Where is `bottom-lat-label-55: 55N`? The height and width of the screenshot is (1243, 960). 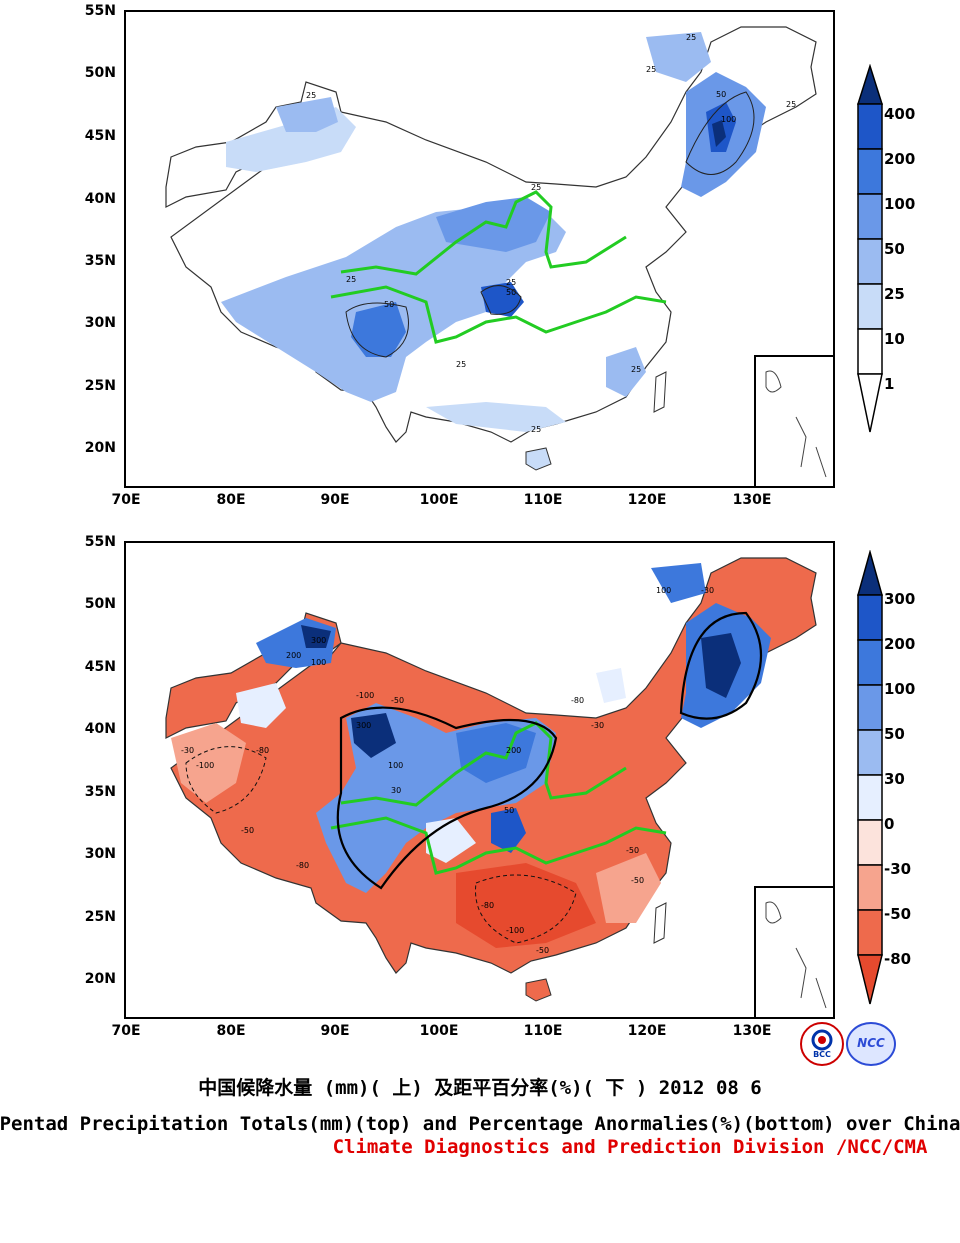 bottom-lat-label-55: 55N is located at coordinates (100, 542).